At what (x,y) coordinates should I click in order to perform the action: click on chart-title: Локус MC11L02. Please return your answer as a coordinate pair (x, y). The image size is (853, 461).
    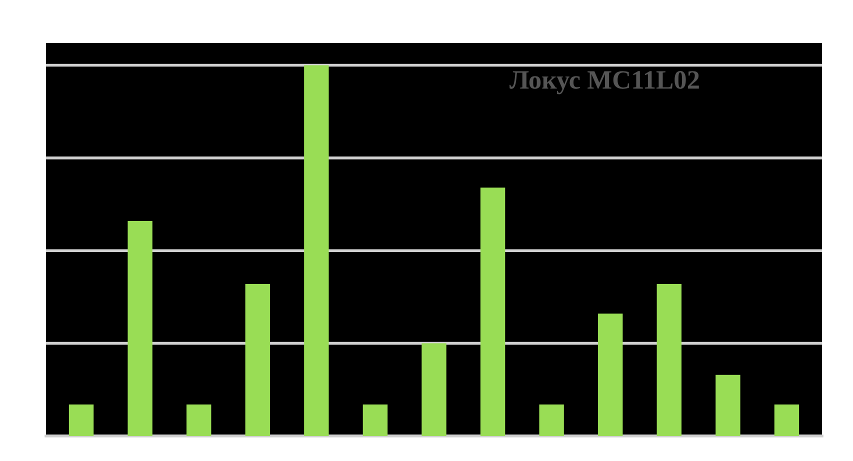
    Looking at the image, I should click on (604, 82).